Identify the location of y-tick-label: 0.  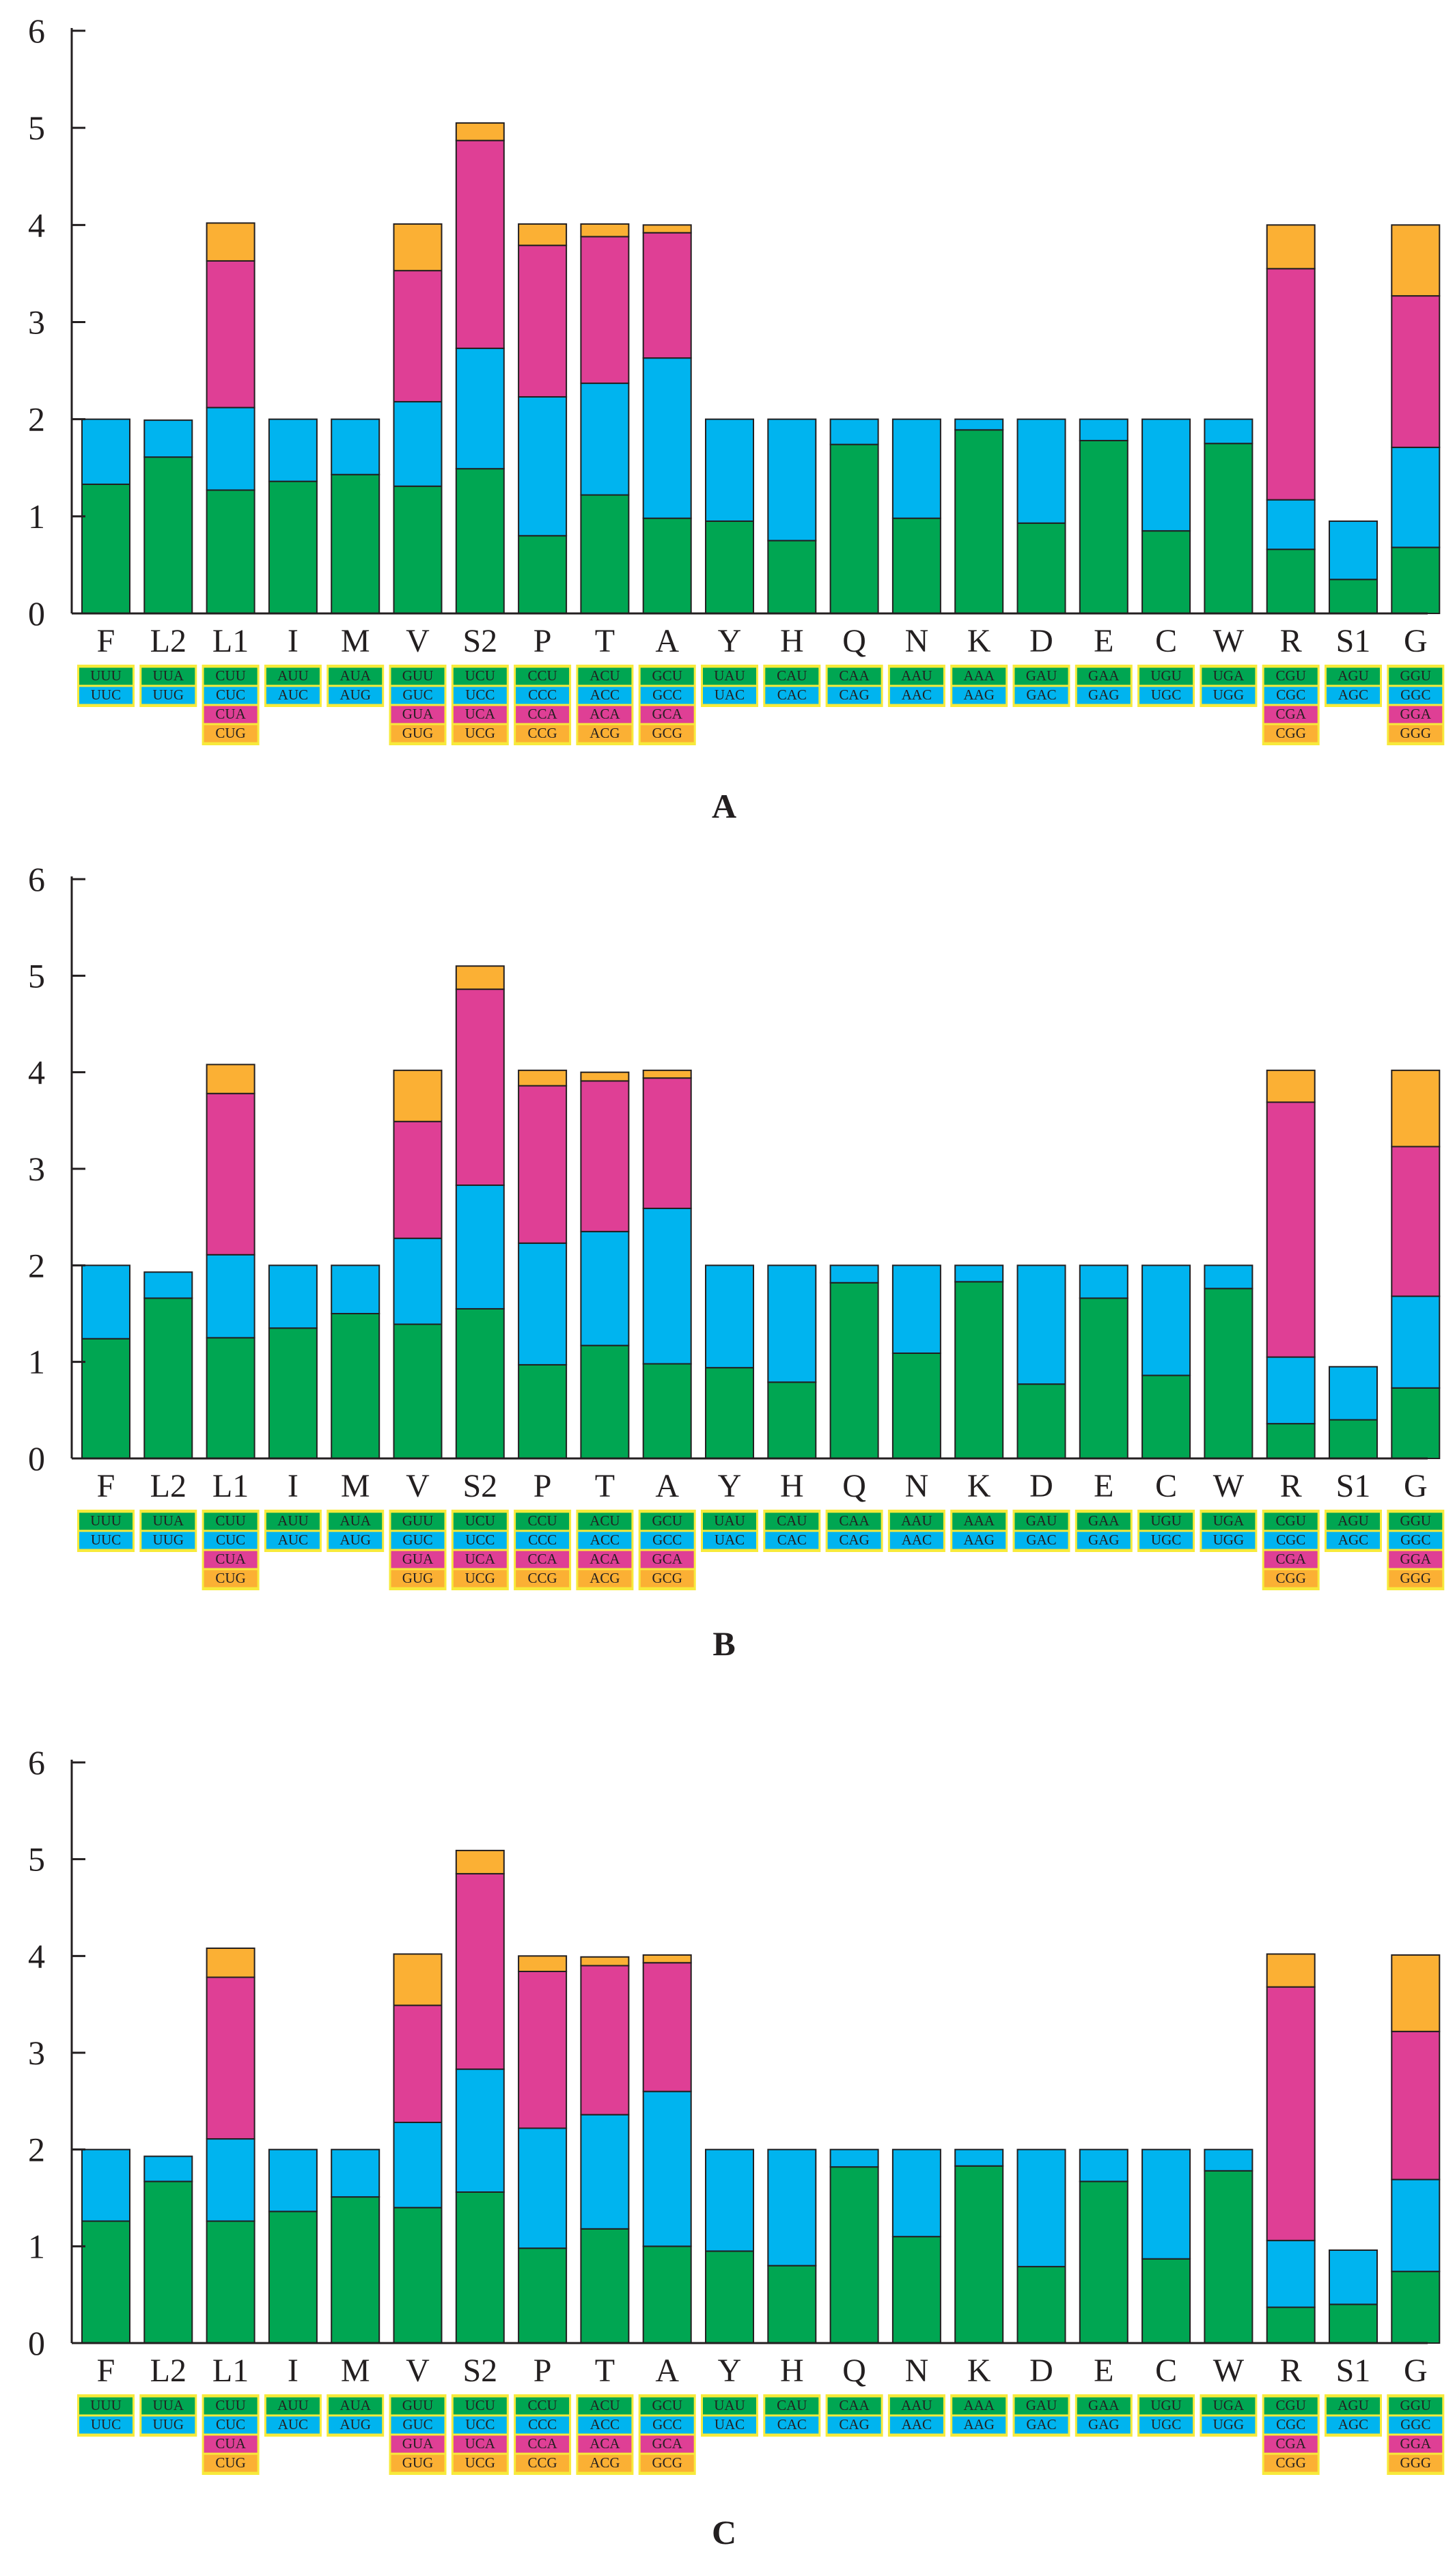
(36, 1458).